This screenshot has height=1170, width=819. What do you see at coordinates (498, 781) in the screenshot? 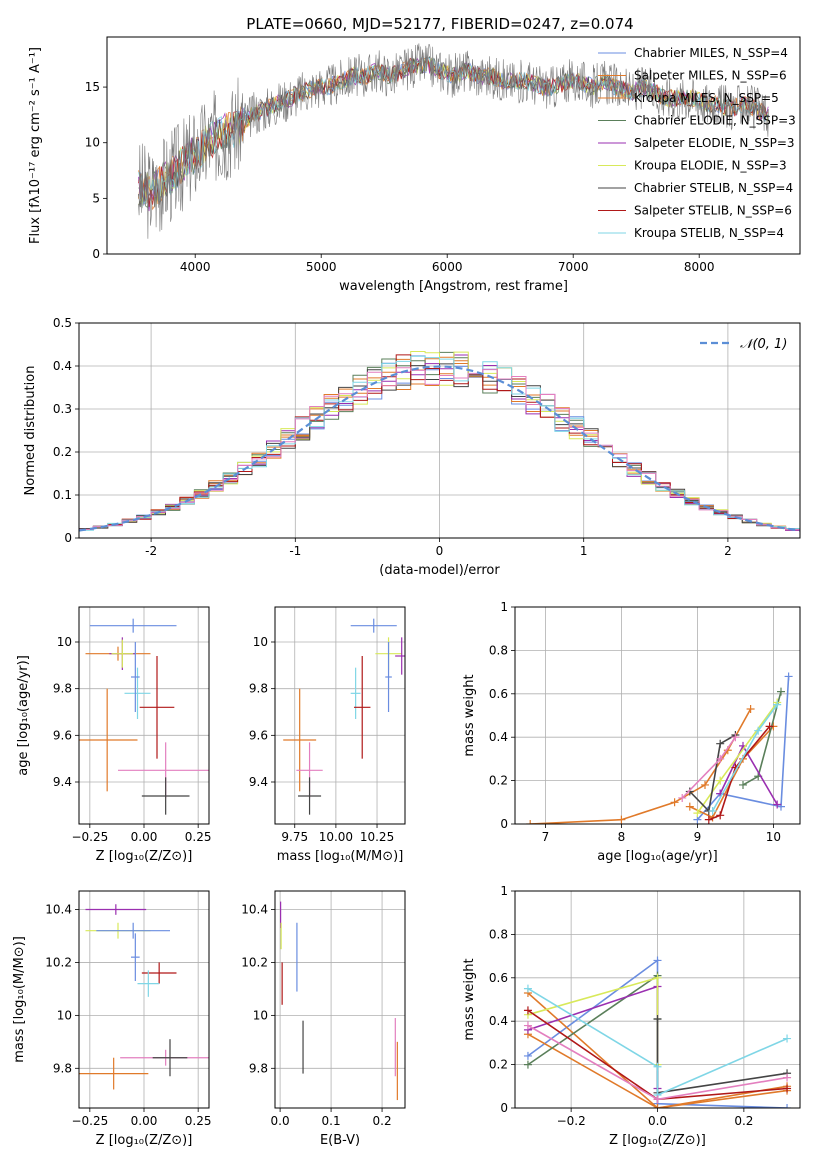
I see `y-tick-label: 0.2` at bounding box center [498, 781].